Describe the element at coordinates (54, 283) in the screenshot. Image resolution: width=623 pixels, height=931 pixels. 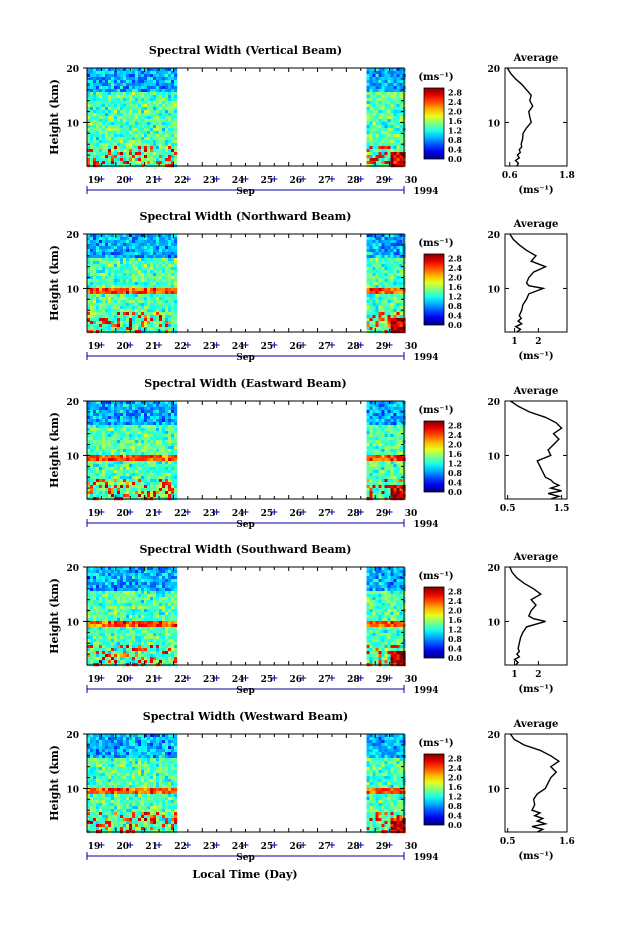
I see `y-axis-label: Height (km)` at that location.